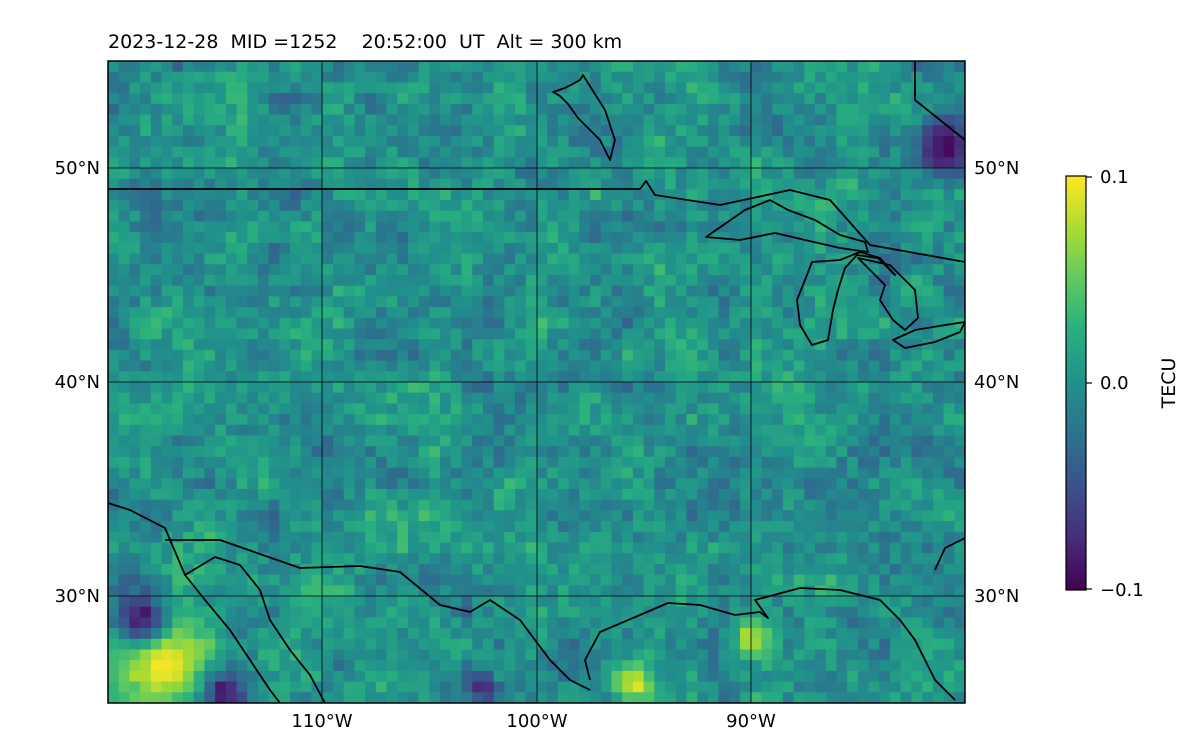 Image resolution: width=1200 pixels, height=750 pixels. I want to click on colorbar-gradient, so click(1076, 383).